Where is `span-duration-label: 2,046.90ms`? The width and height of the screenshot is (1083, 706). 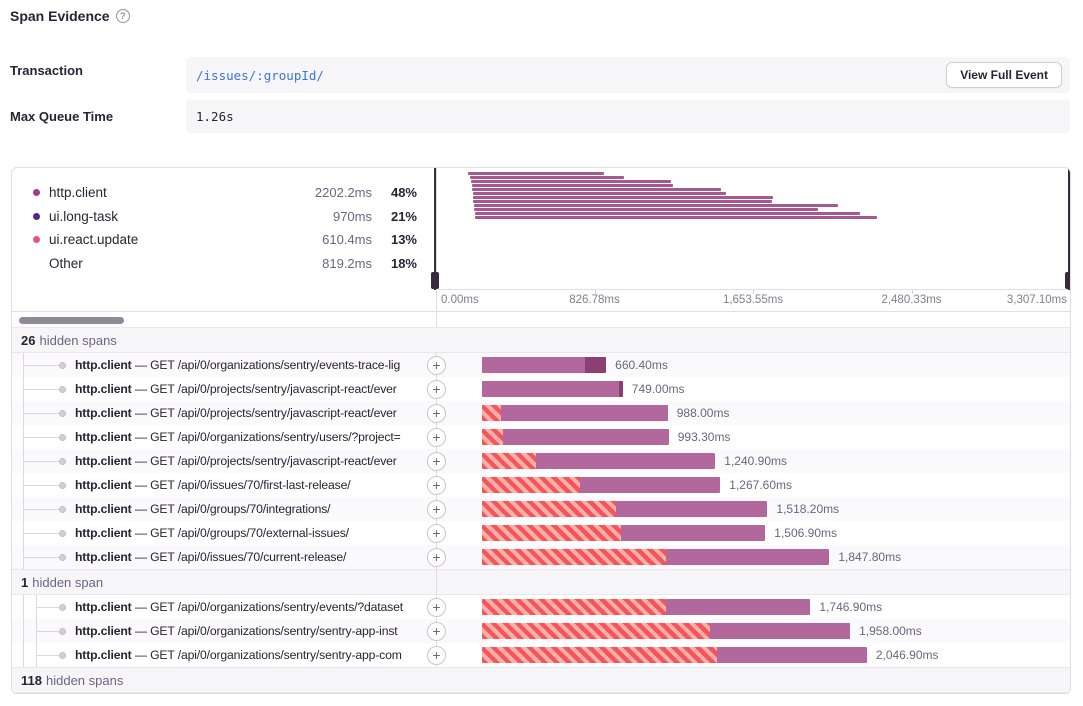
span-duration-label: 2,046.90ms is located at coordinates (907, 655).